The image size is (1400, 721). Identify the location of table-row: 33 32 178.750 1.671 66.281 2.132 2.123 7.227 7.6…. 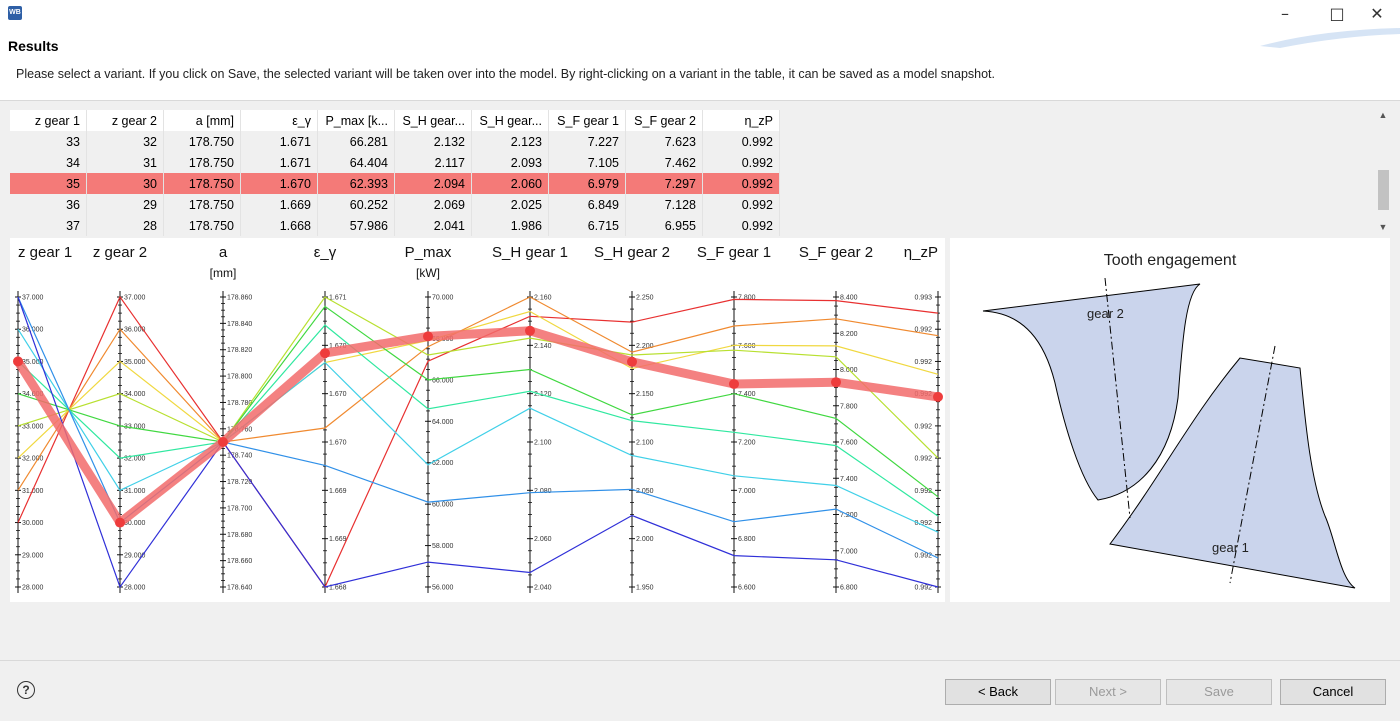
(395, 141).